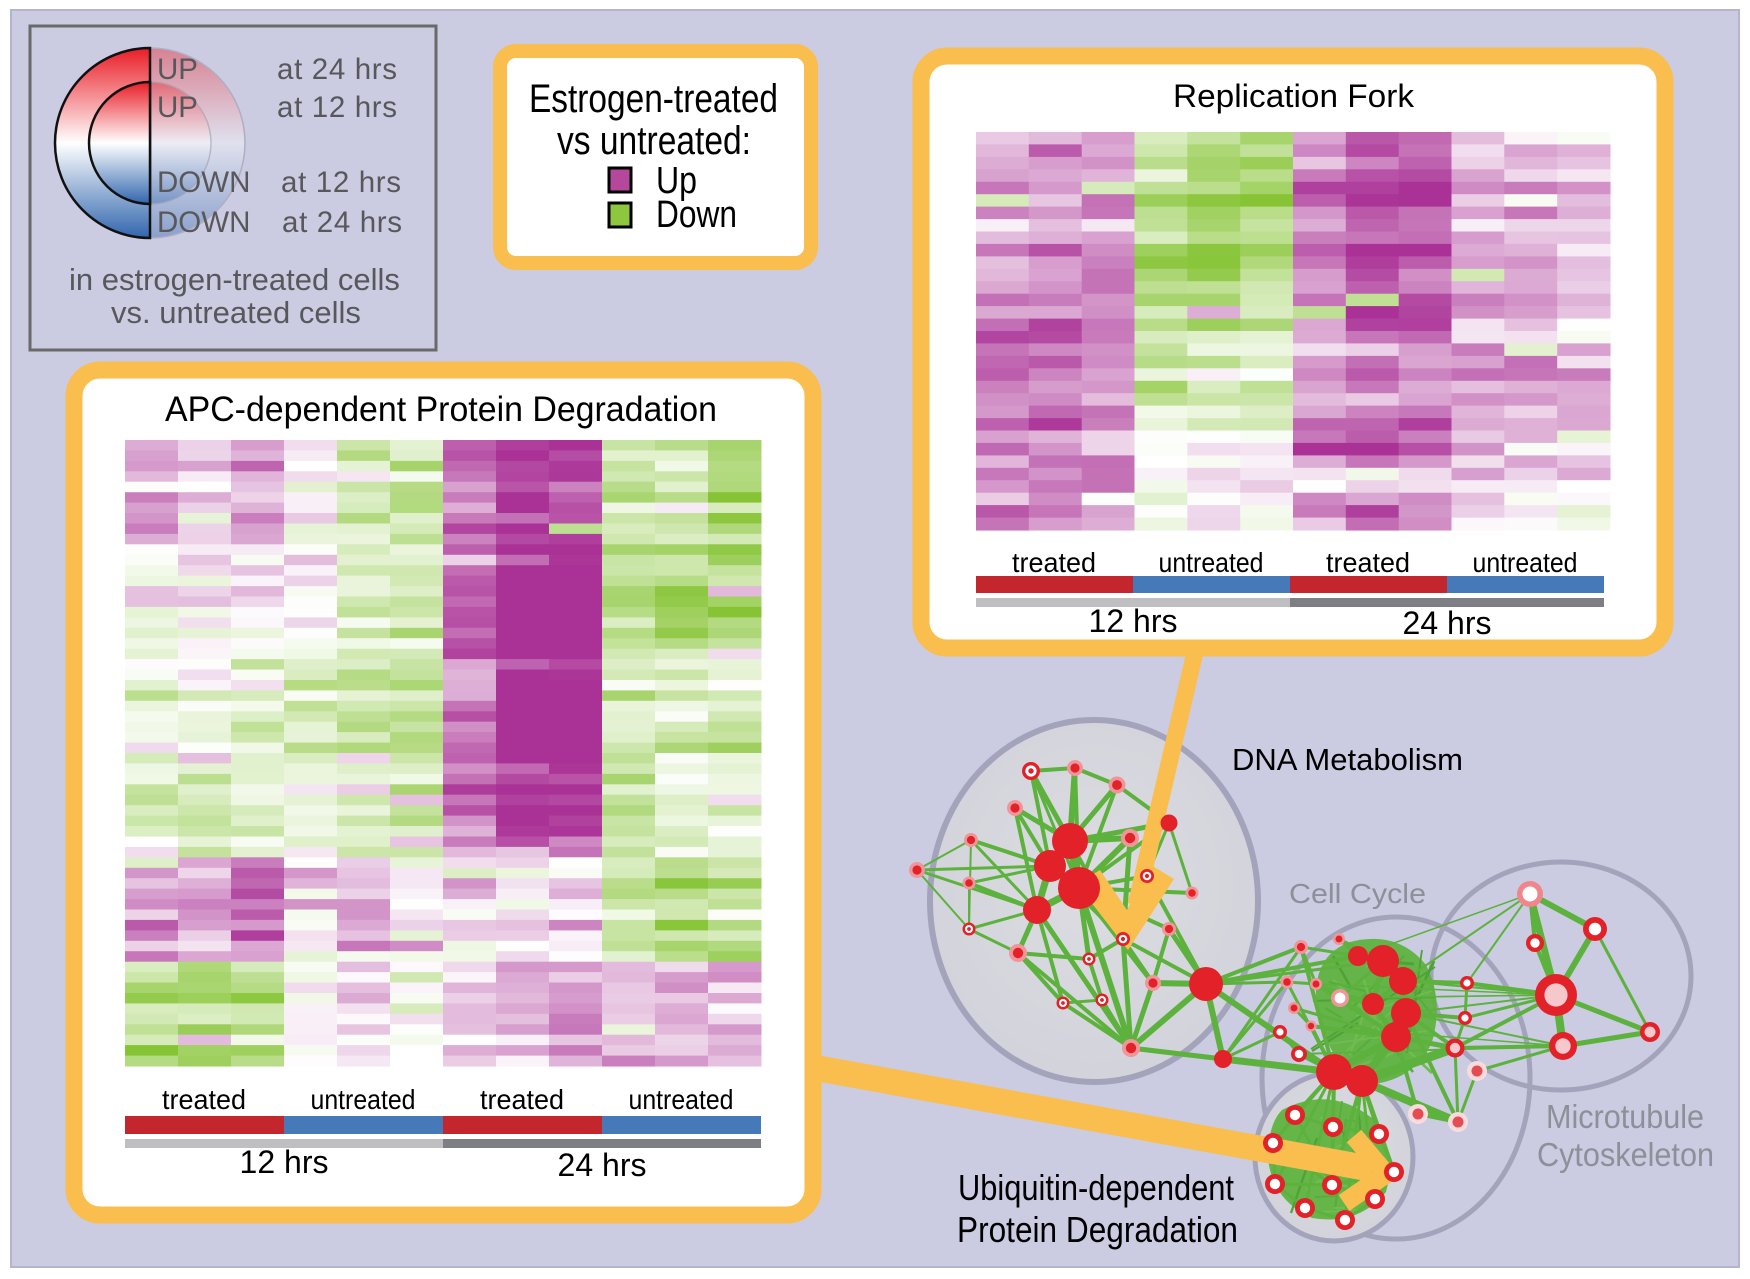 This screenshot has width=1750, height=1279. What do you see at coordinates (654, 141) in the screenshot?
I see `svg-text: vs untreated:` at bounding box center [654, 141].